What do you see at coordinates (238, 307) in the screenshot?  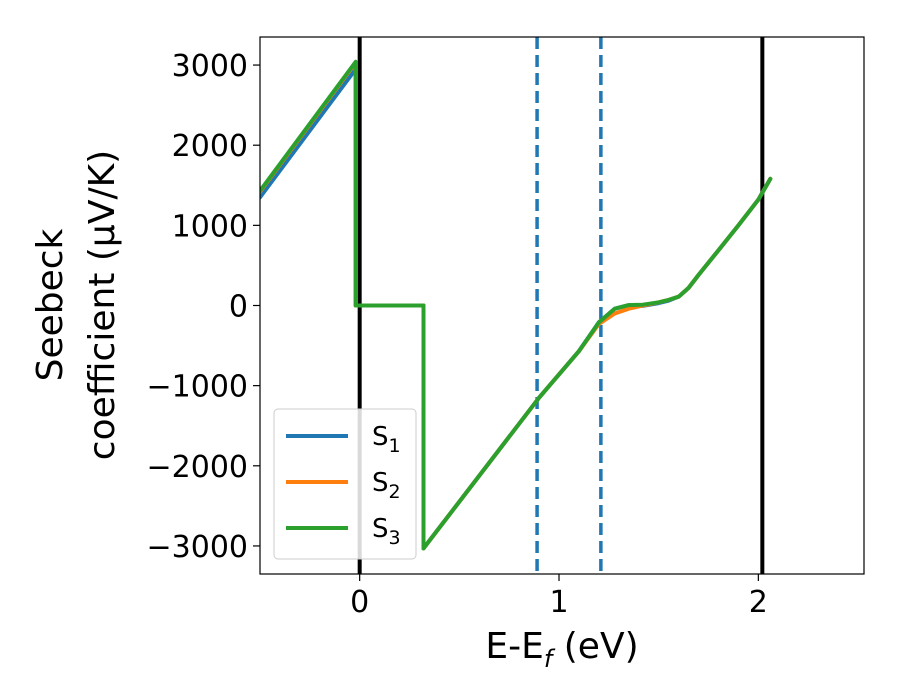 I see `y-tick-label: 0` at bounding box center [238, 307].